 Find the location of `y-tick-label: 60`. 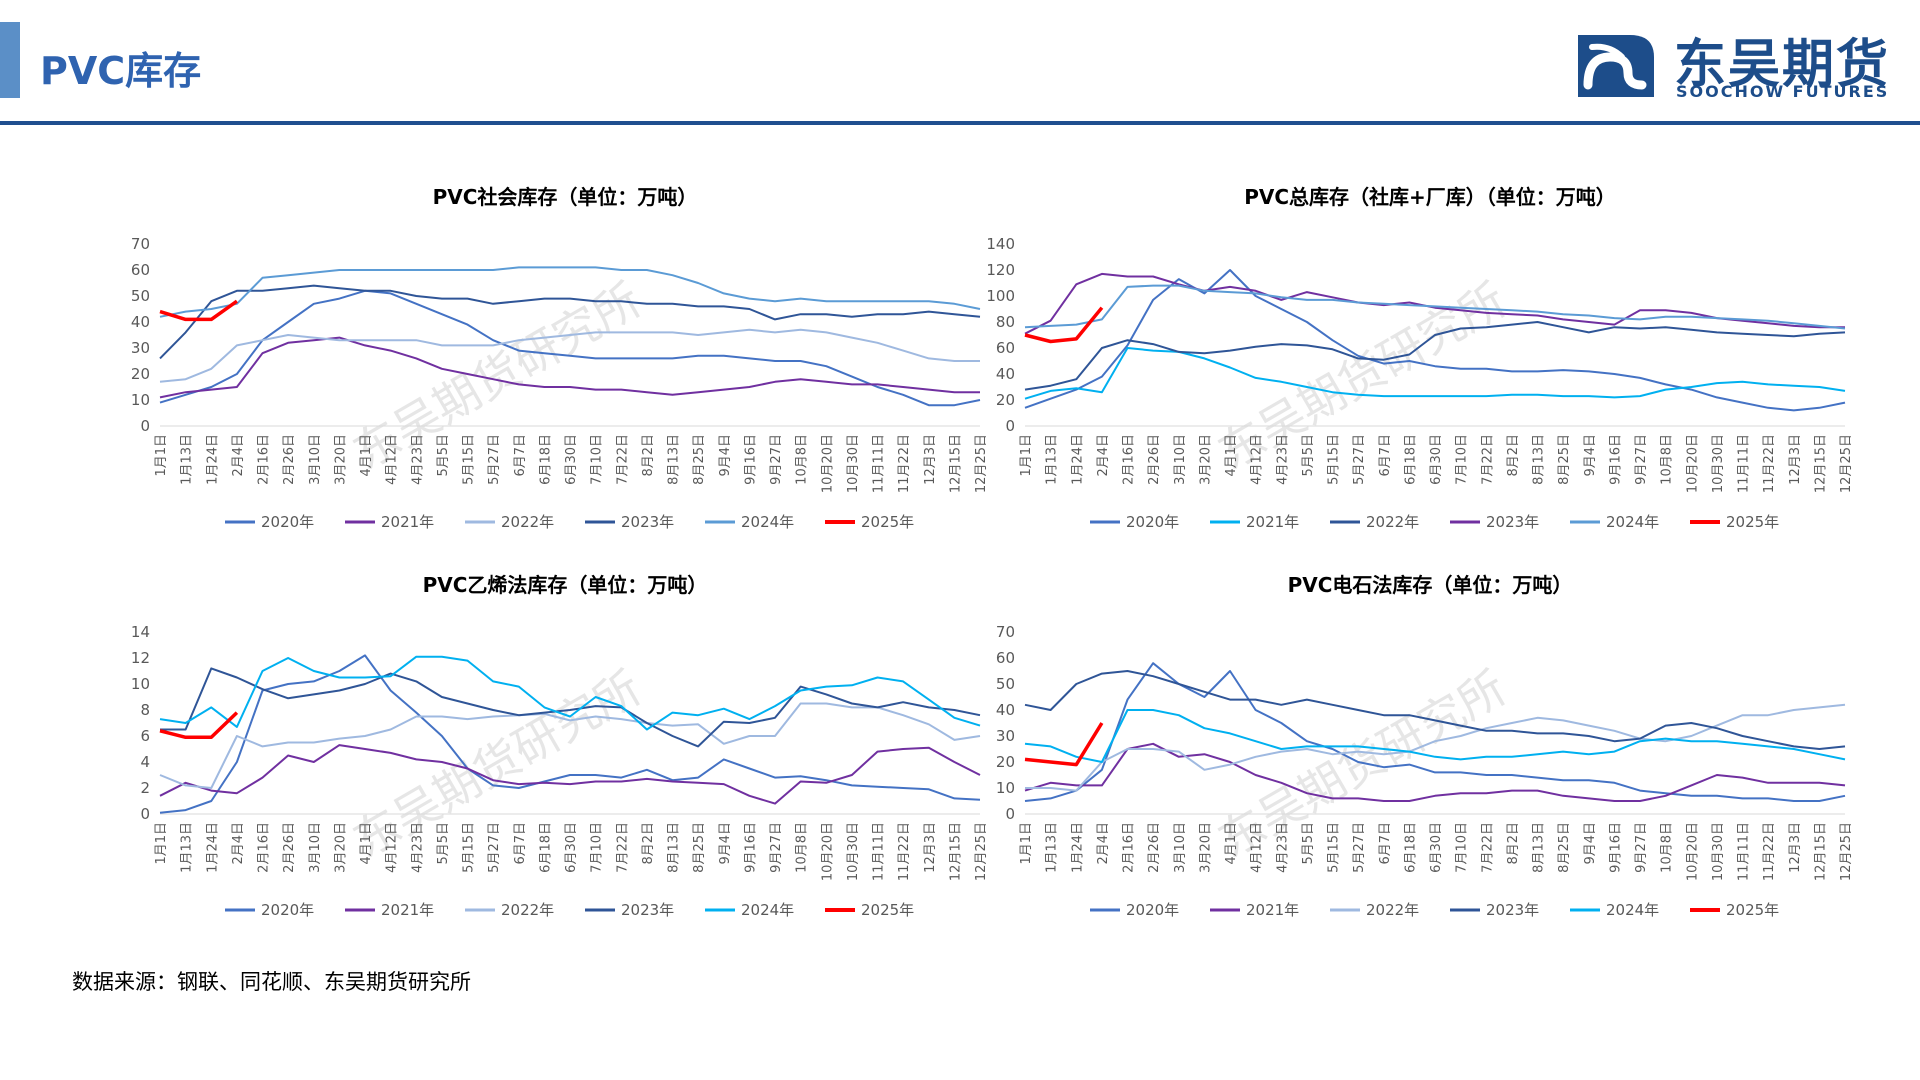

y-tick-label: 60 is located at coordinates (1005, 658).